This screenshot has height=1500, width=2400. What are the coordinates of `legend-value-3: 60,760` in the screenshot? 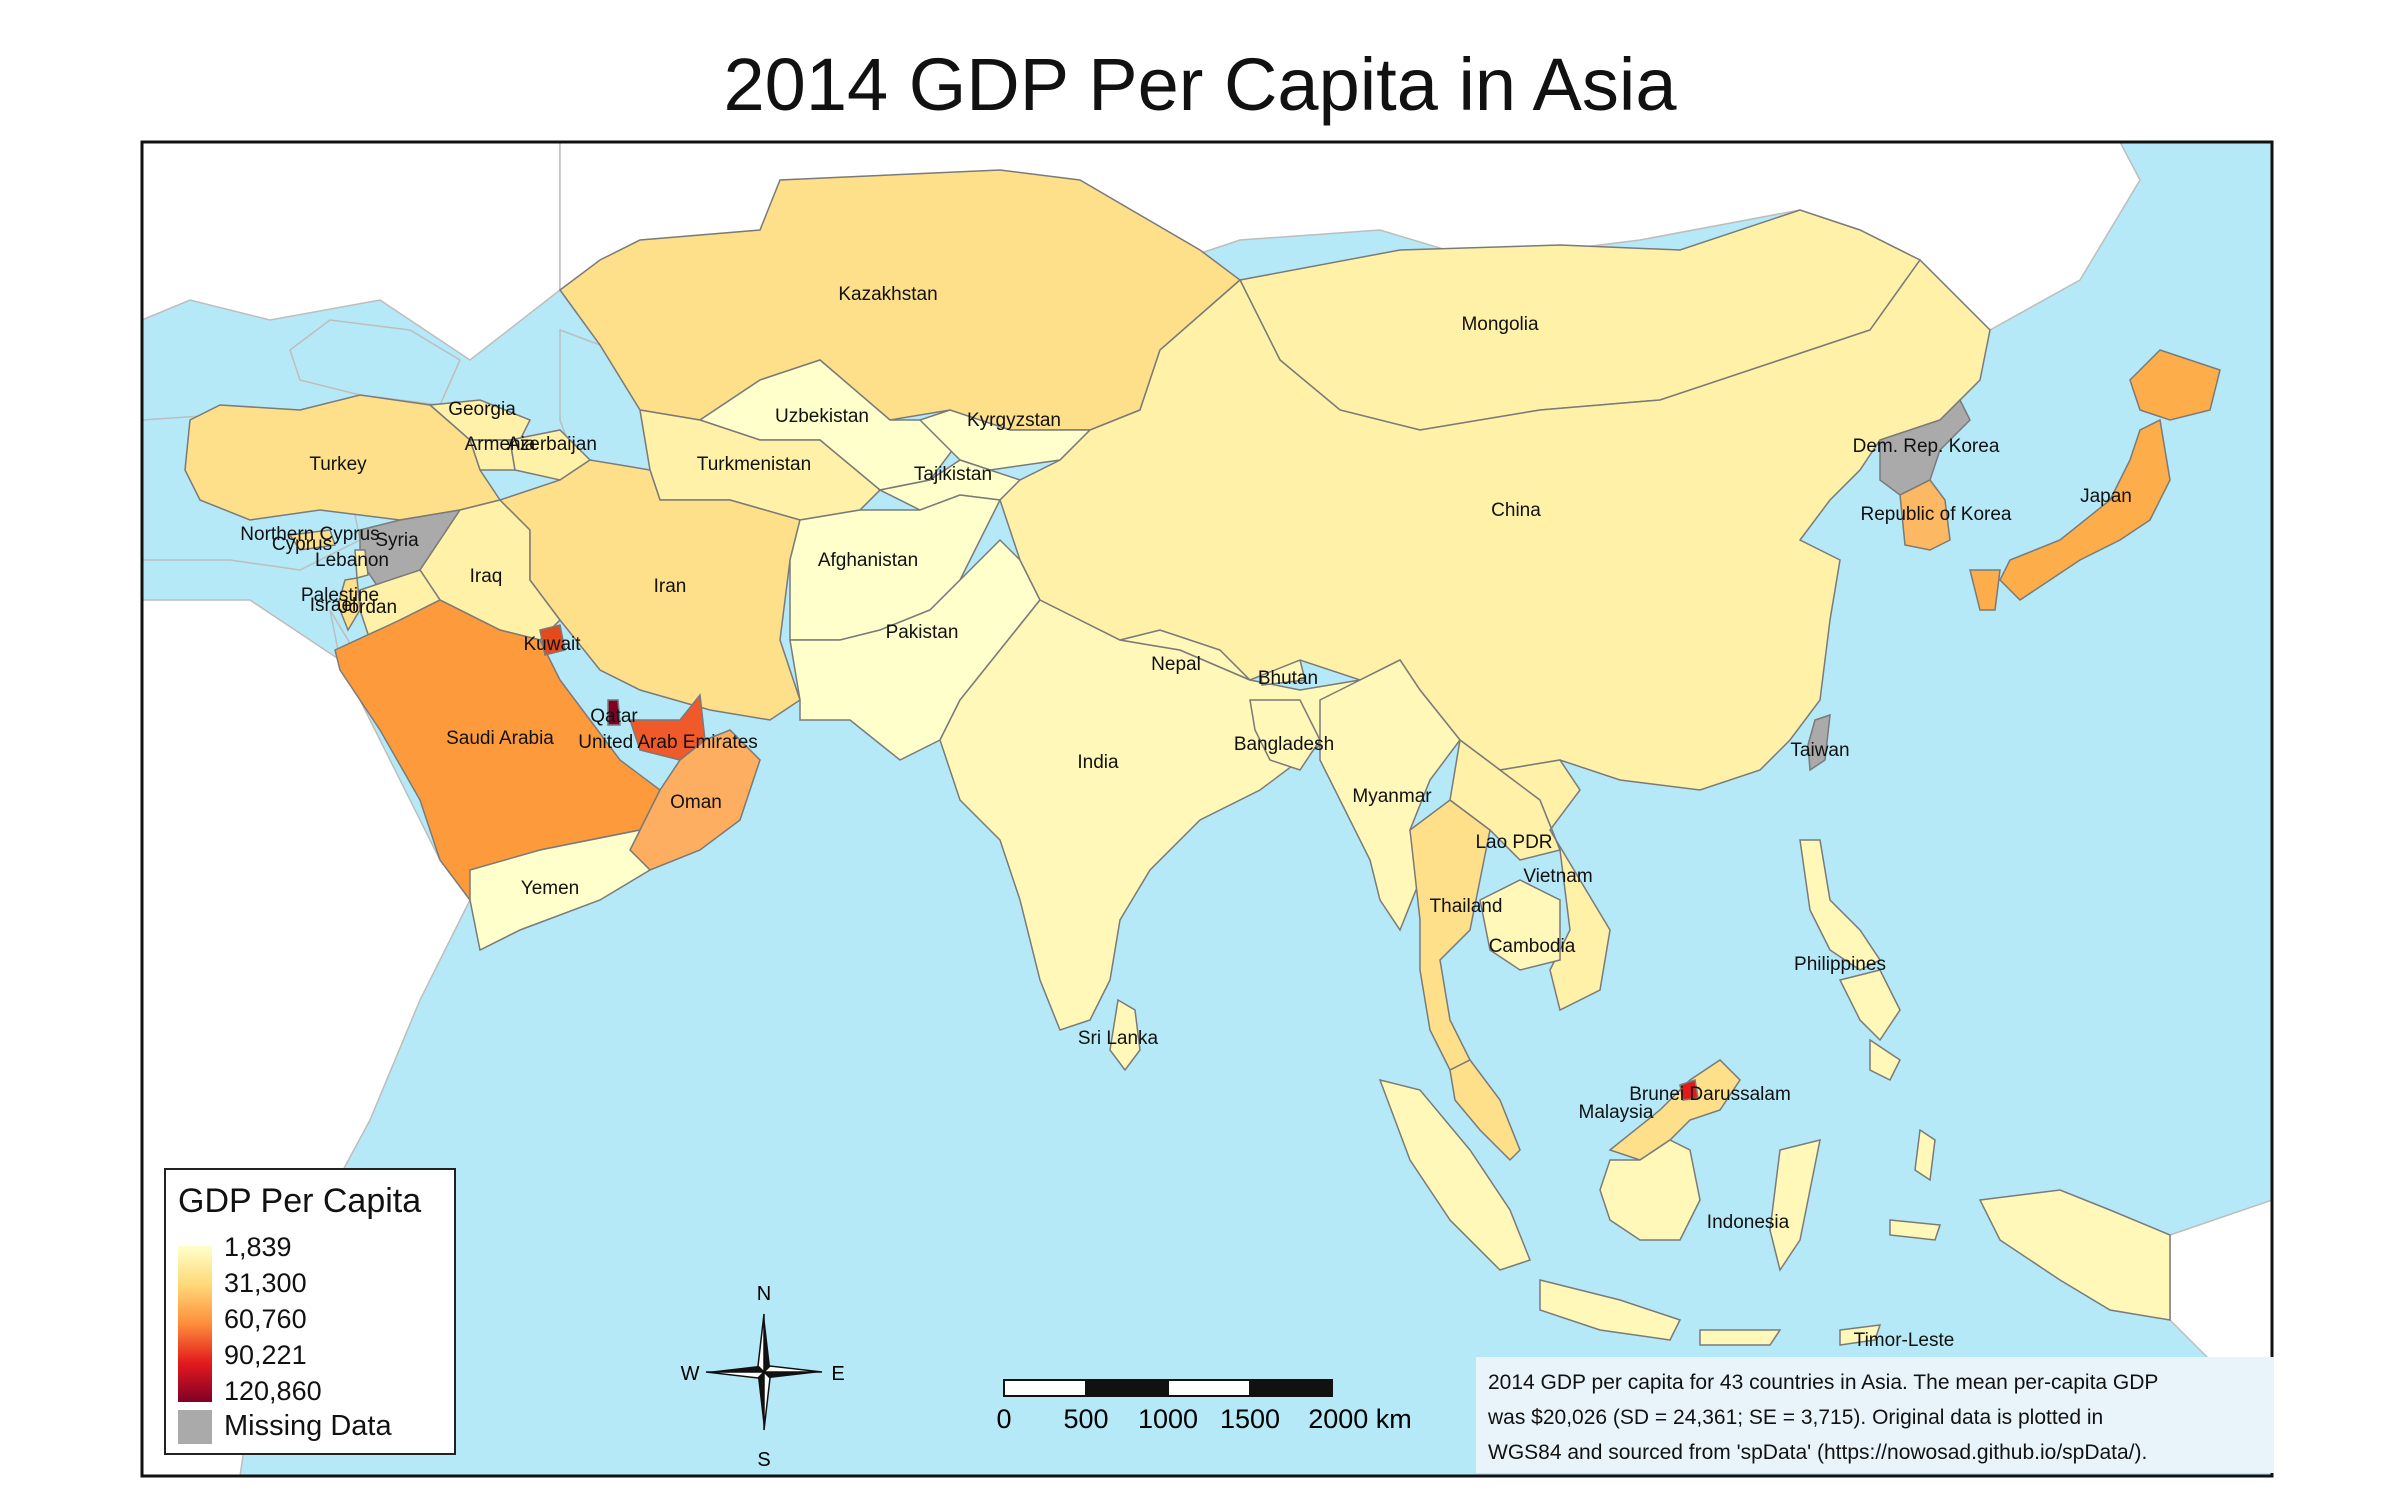 It's located at (265, 1319).